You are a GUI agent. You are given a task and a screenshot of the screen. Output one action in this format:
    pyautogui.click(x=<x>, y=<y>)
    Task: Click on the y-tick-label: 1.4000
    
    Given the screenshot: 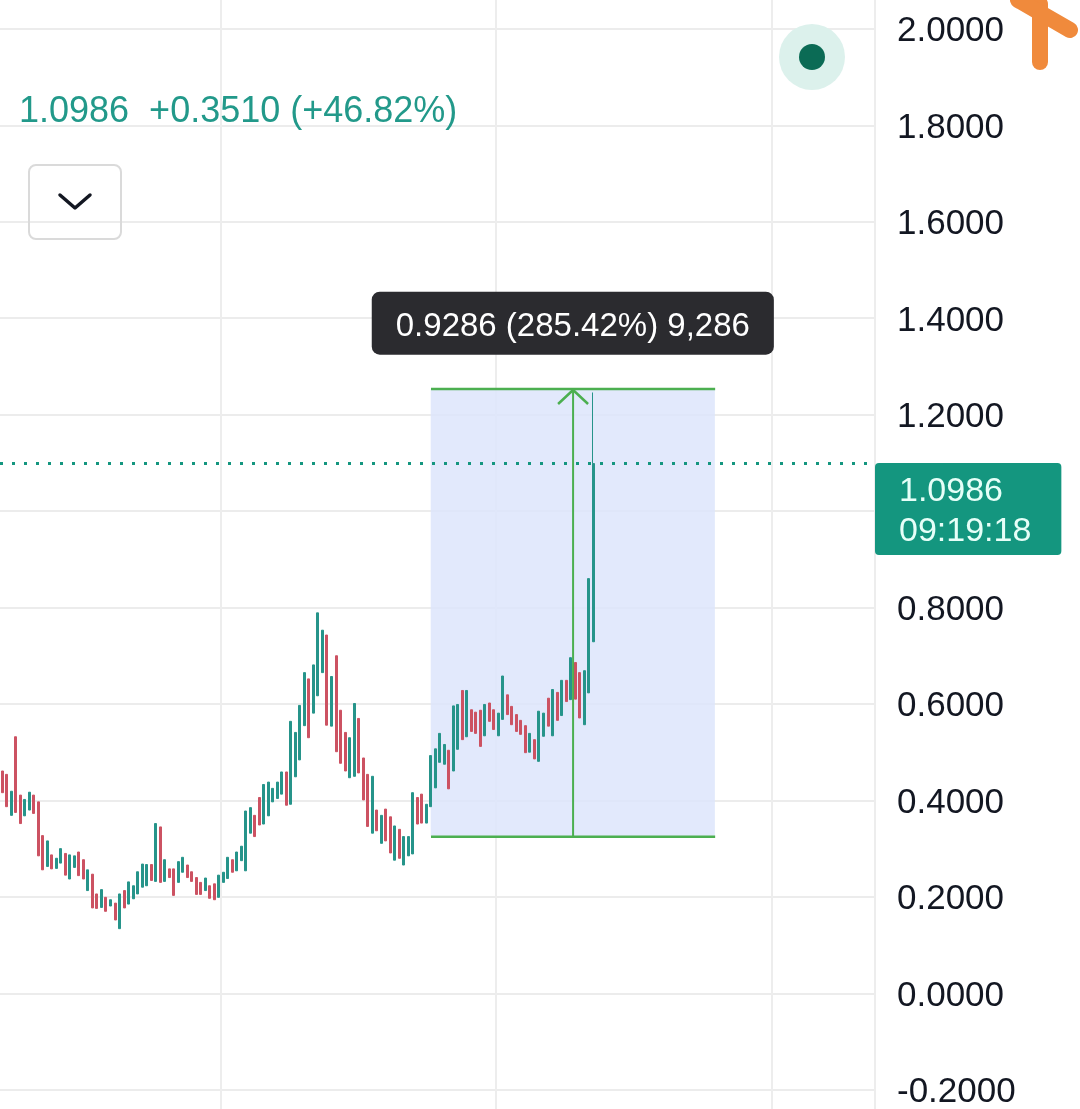 What is the action you would take?
    pyautogui.click(x=951, y=318)
    